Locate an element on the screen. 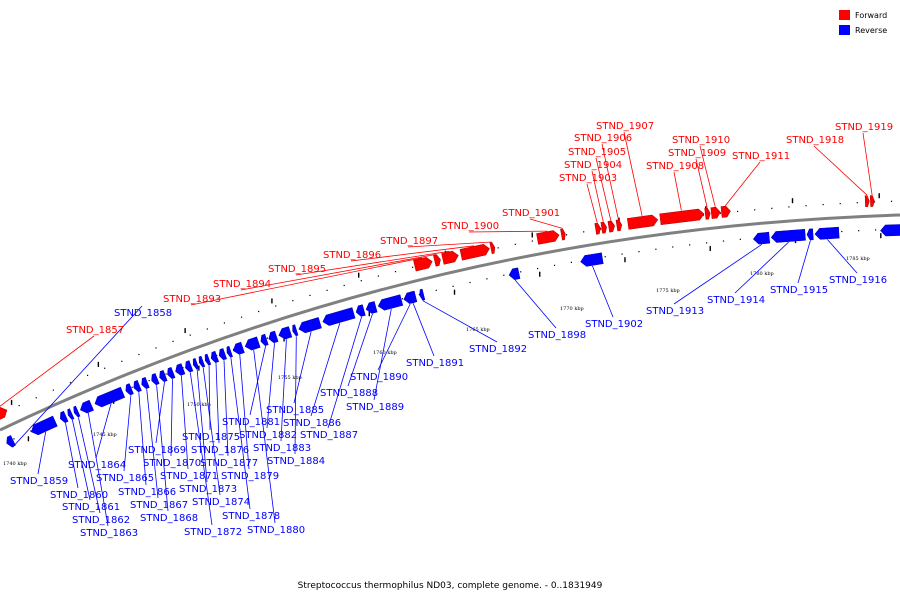  gene-label-STND_1911: STND_1911 is located at coordinates (761, 156).